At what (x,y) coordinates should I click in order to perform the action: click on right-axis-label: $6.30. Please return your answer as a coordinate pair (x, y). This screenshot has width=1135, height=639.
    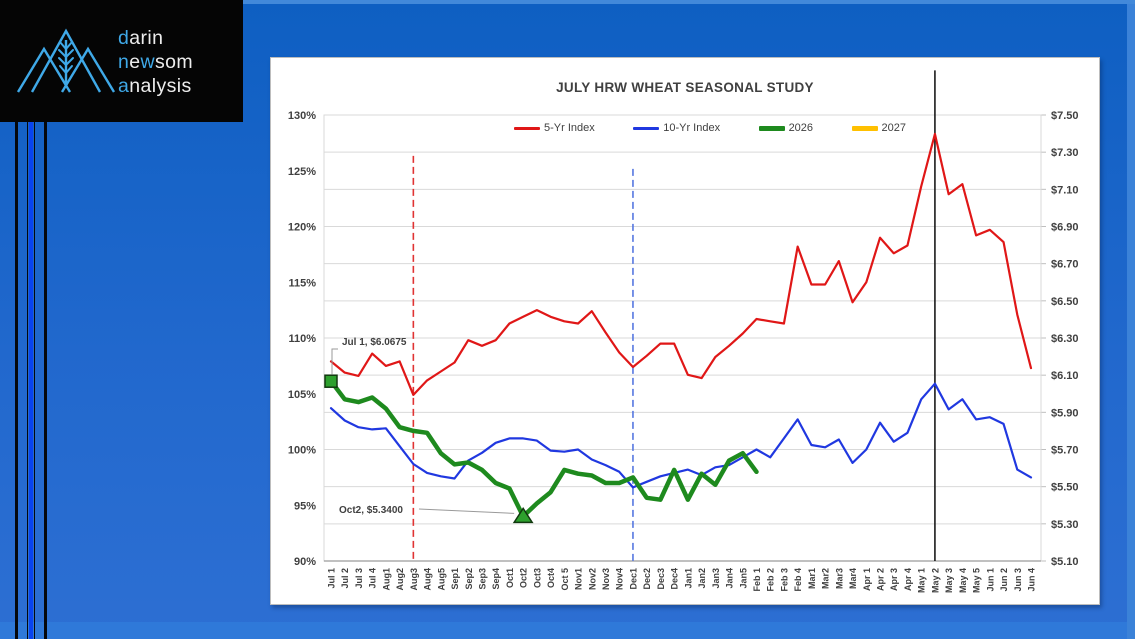
    Looking at the image, I should click on (1065, 339).